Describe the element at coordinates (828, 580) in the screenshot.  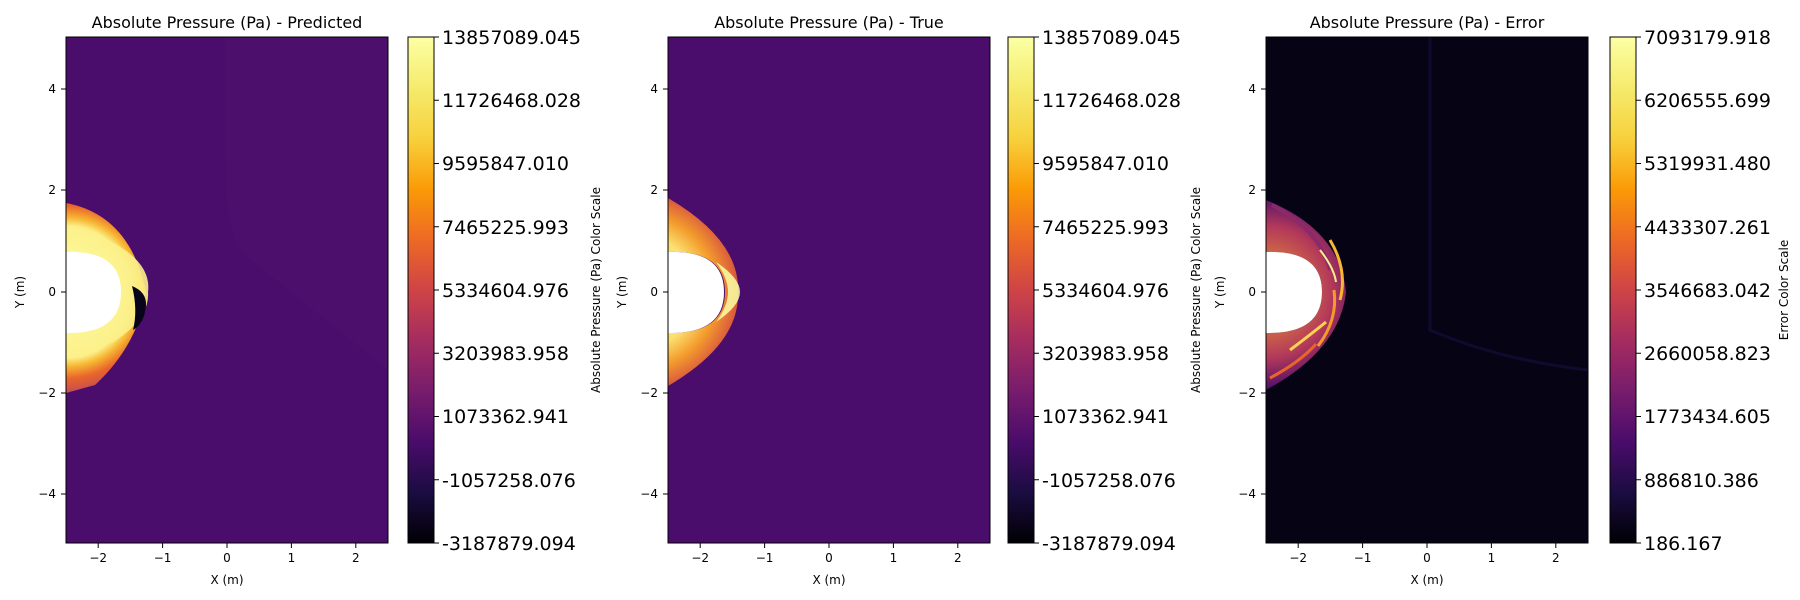
I see `axes-true-xlabel: X (m)` at that location.